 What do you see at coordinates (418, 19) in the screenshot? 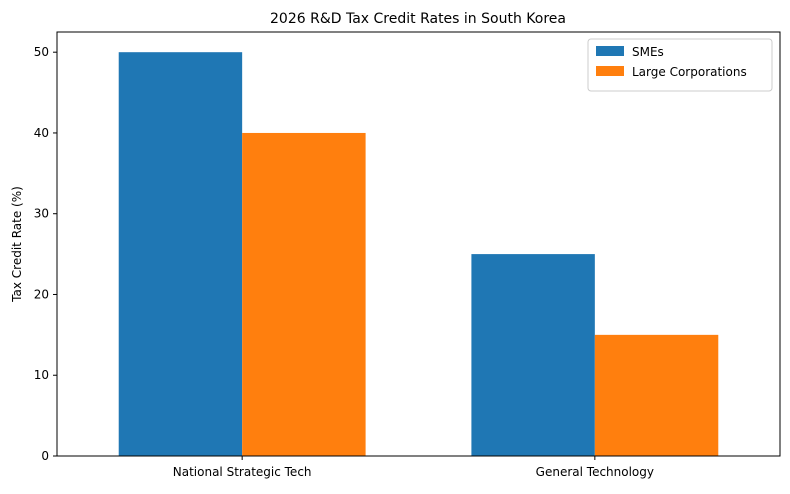
I see `chart-title: 2026 R&D Tax Credit Rates in South Korea` at bounding box center [418, 19].